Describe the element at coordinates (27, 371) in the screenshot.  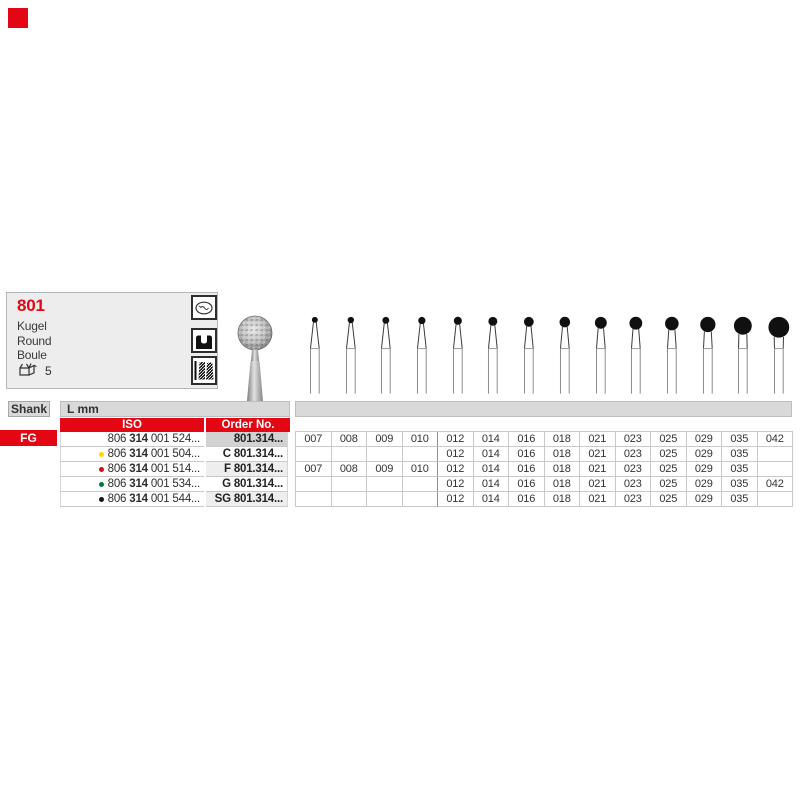
I see `package-icon` at that location.